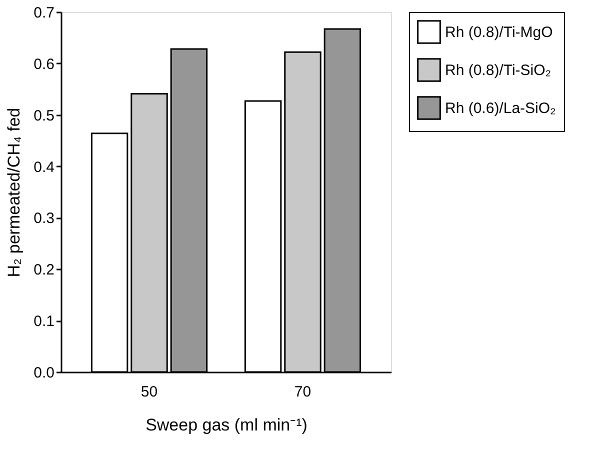 The width and height of the screenshot is (610, 454). Describe the element at coordinates (303, 392) in the screenshot. I see `x-tick-label: 70` at that location.